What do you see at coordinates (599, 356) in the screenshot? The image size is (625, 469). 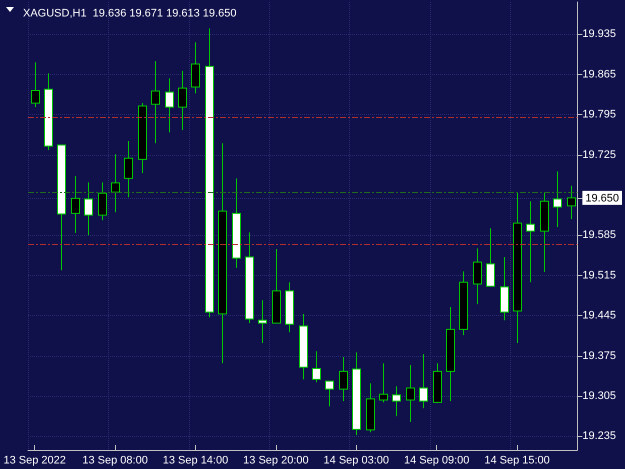 I see `y-tick-label: 19.375` at bounding box center [599, 356].